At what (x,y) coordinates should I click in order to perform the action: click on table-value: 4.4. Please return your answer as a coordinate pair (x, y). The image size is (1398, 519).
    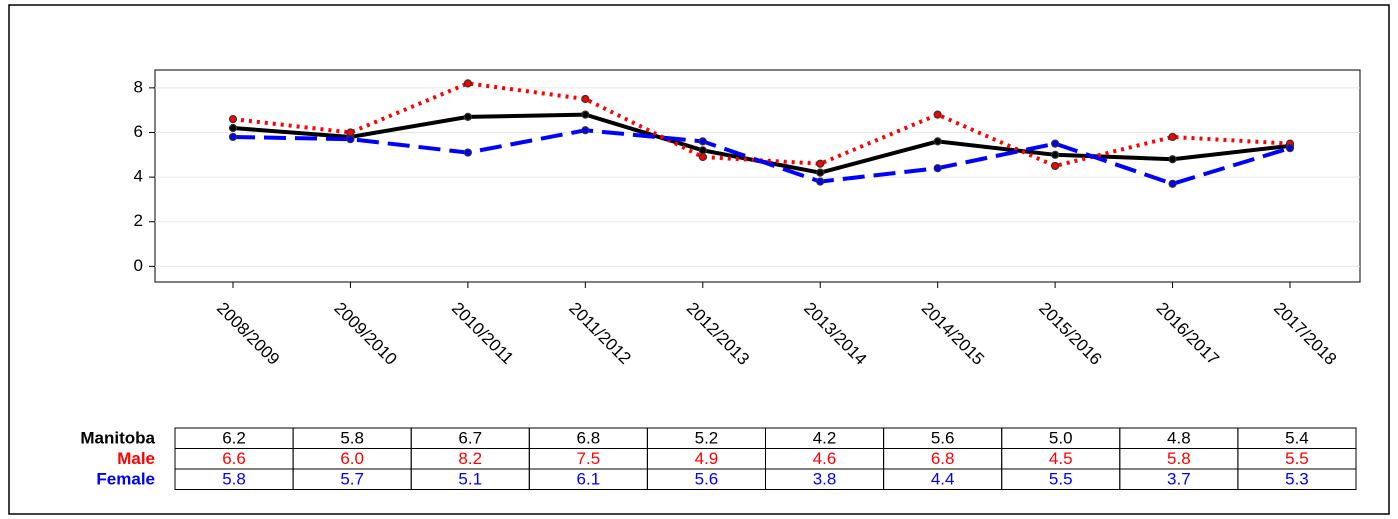
    Looking at the image, I should click on (943, 479).